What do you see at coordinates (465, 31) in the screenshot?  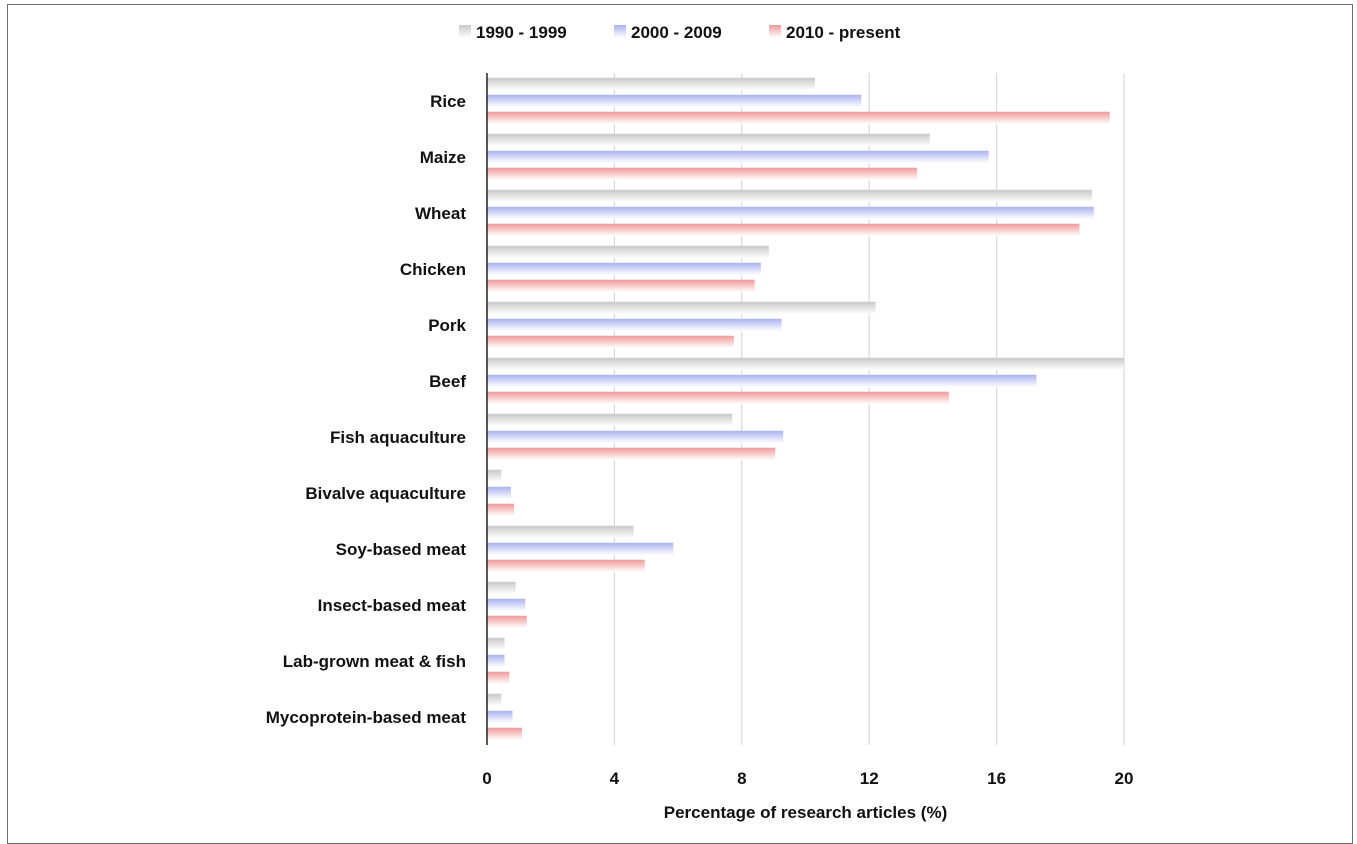 I see `legend-swatch-1990-1999` at bounding box center [465, 31].